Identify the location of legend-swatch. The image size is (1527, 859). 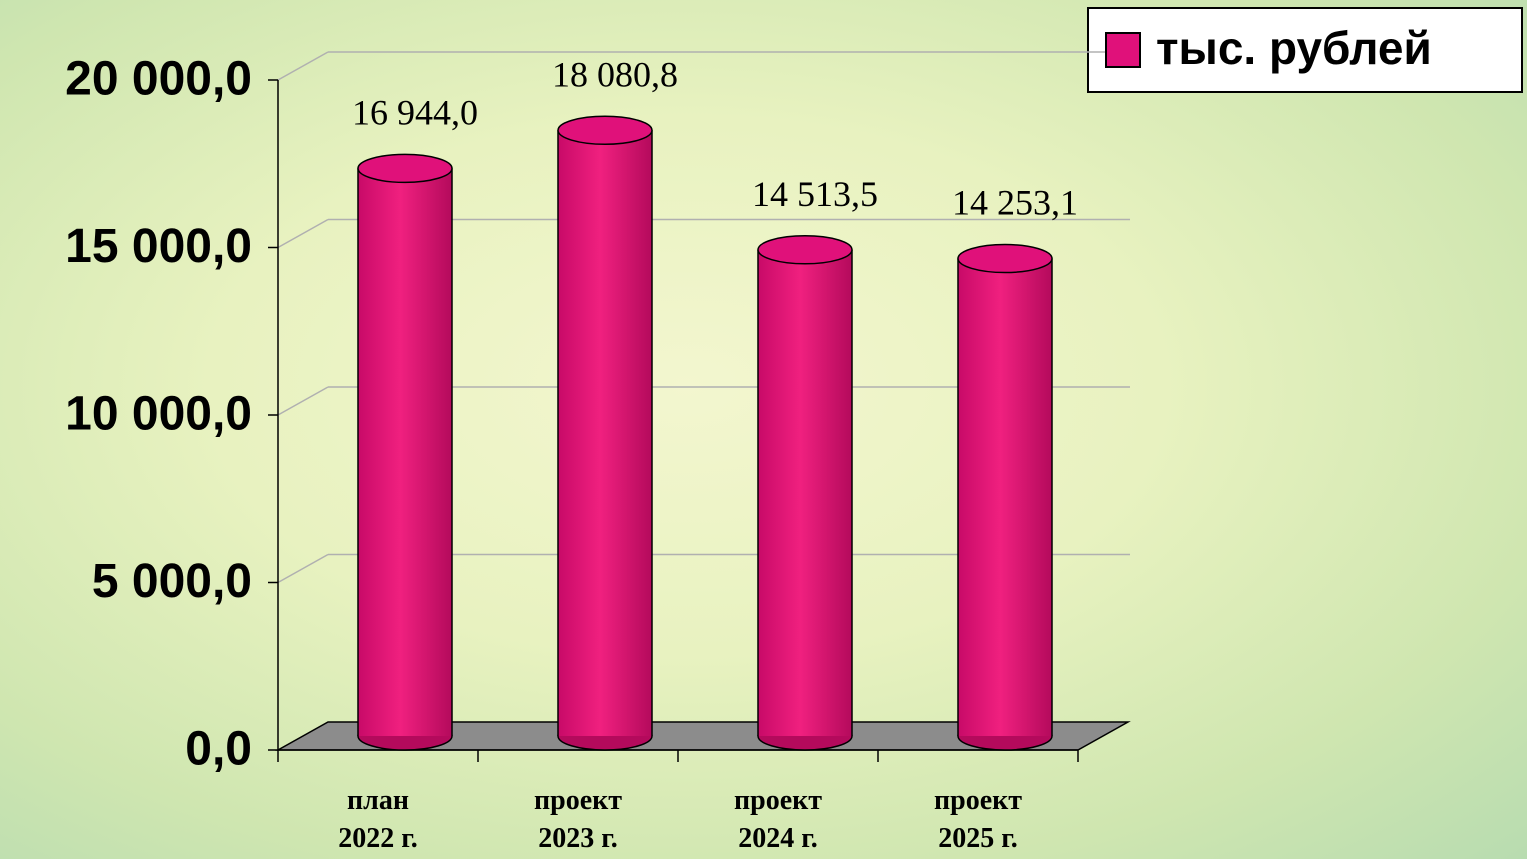
(1123, 50).